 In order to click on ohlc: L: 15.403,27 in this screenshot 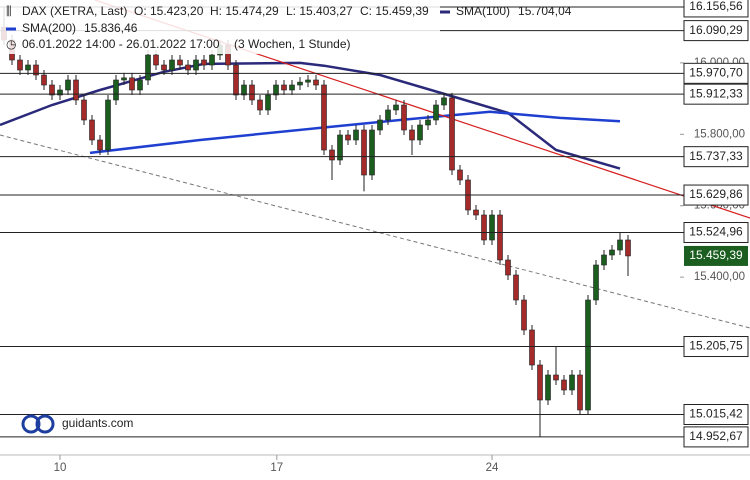, I will do `click(319, 11)`.